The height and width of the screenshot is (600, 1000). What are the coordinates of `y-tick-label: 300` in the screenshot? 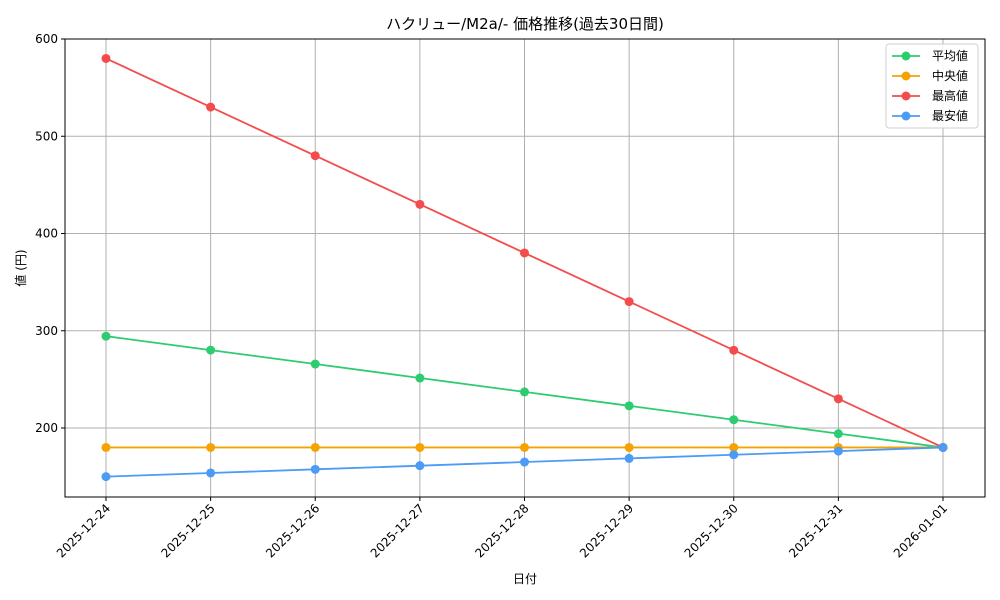 It's located at (46, 331).